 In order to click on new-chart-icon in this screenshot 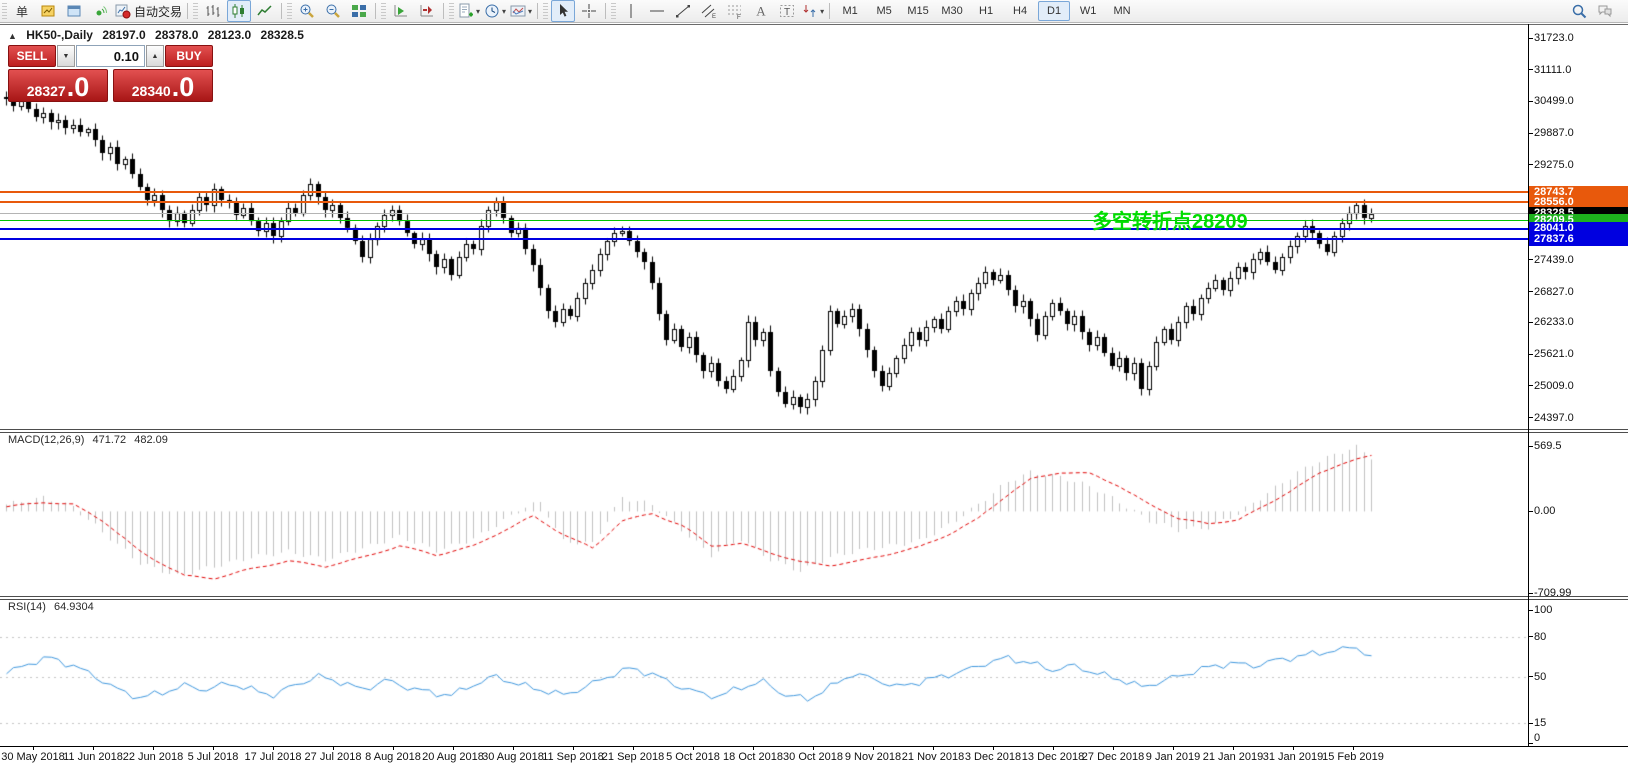, I will do `click(48, 11)`.